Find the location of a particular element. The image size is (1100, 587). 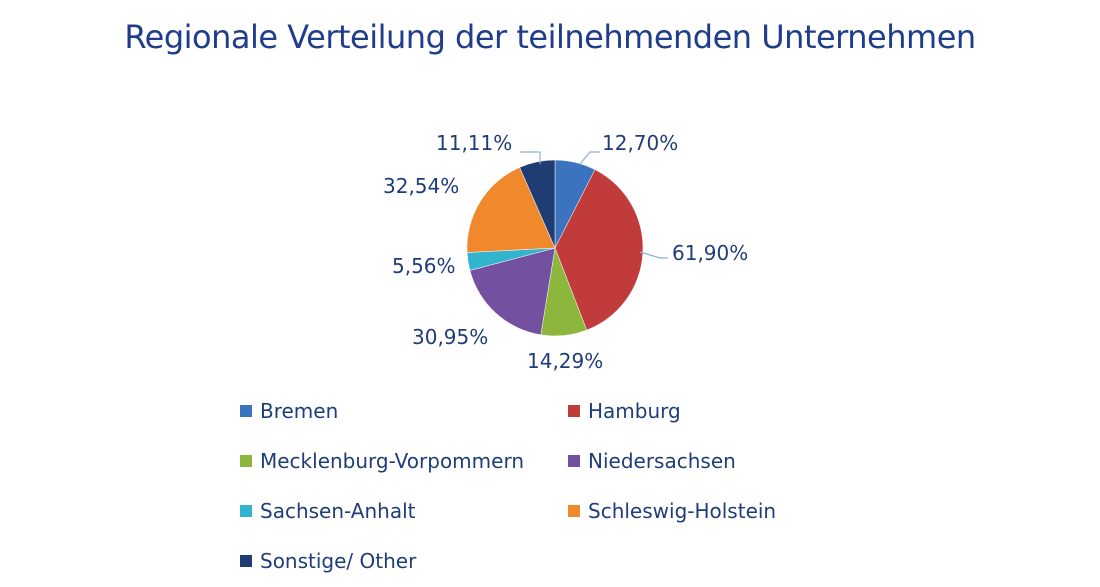

data-label: 11,11% is located at coordinates (474, 143).